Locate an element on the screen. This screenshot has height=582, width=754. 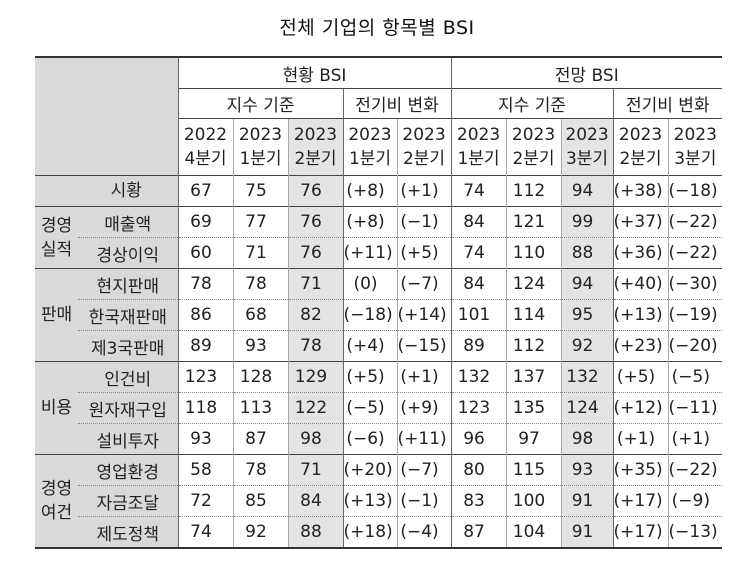
table-cell: 110 is located at coordinates (533, 253).